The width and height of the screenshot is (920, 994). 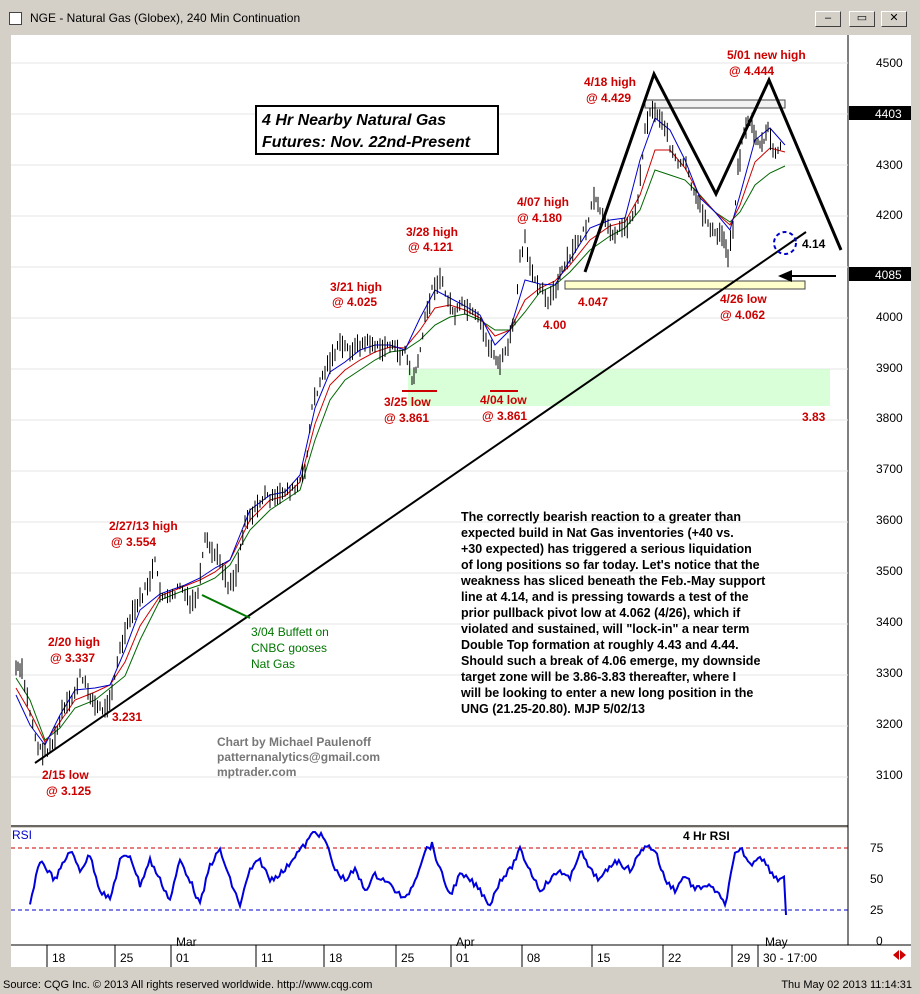 I want to click on scroll-left-icon, so click(x=896, y=955).